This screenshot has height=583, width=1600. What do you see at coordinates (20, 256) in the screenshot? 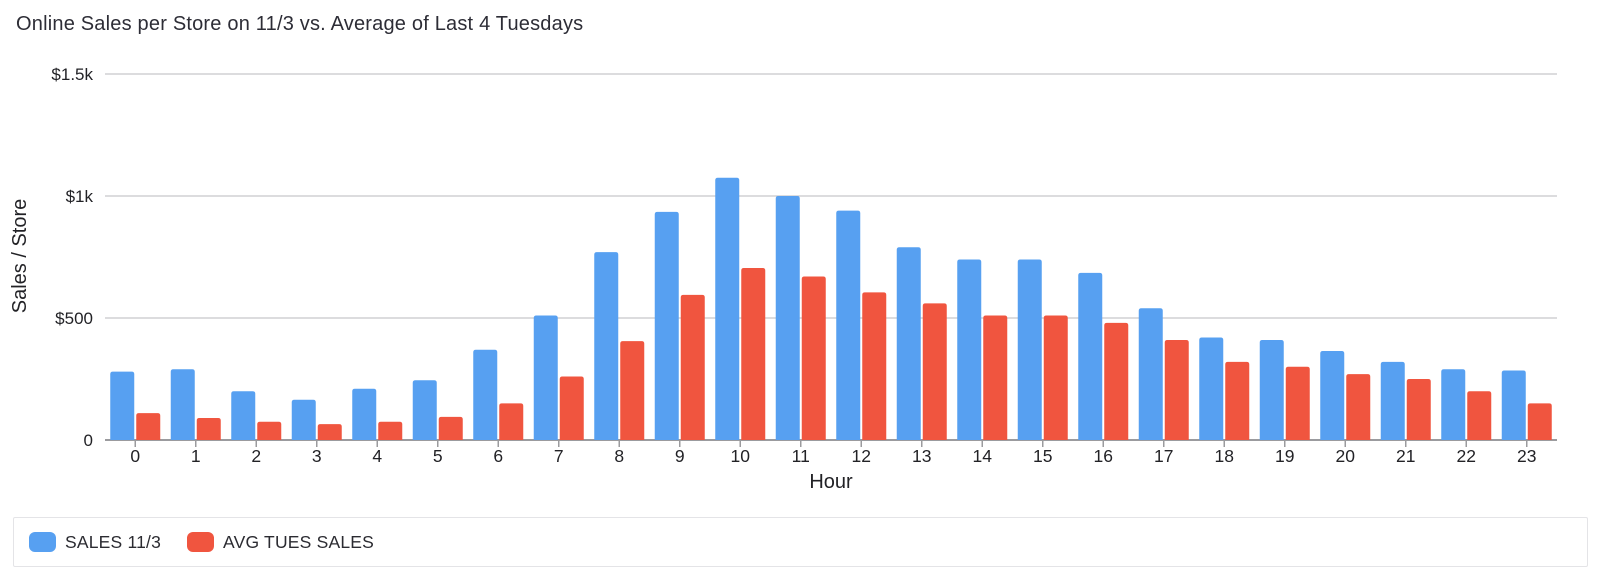
I see `y-axis-title: Sales / Store` at bounding box center [20, 256].